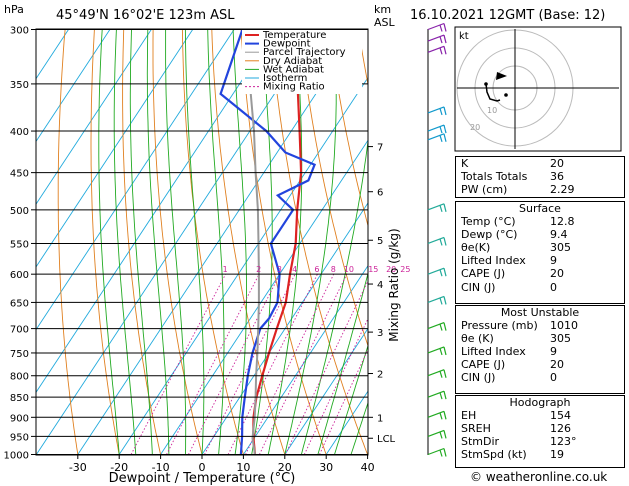 The width and height of the screenshot is (629, 486). Describe the element at coordinates (563, 442) in the screenshot. I see `hodo-value: 123°` at that location.